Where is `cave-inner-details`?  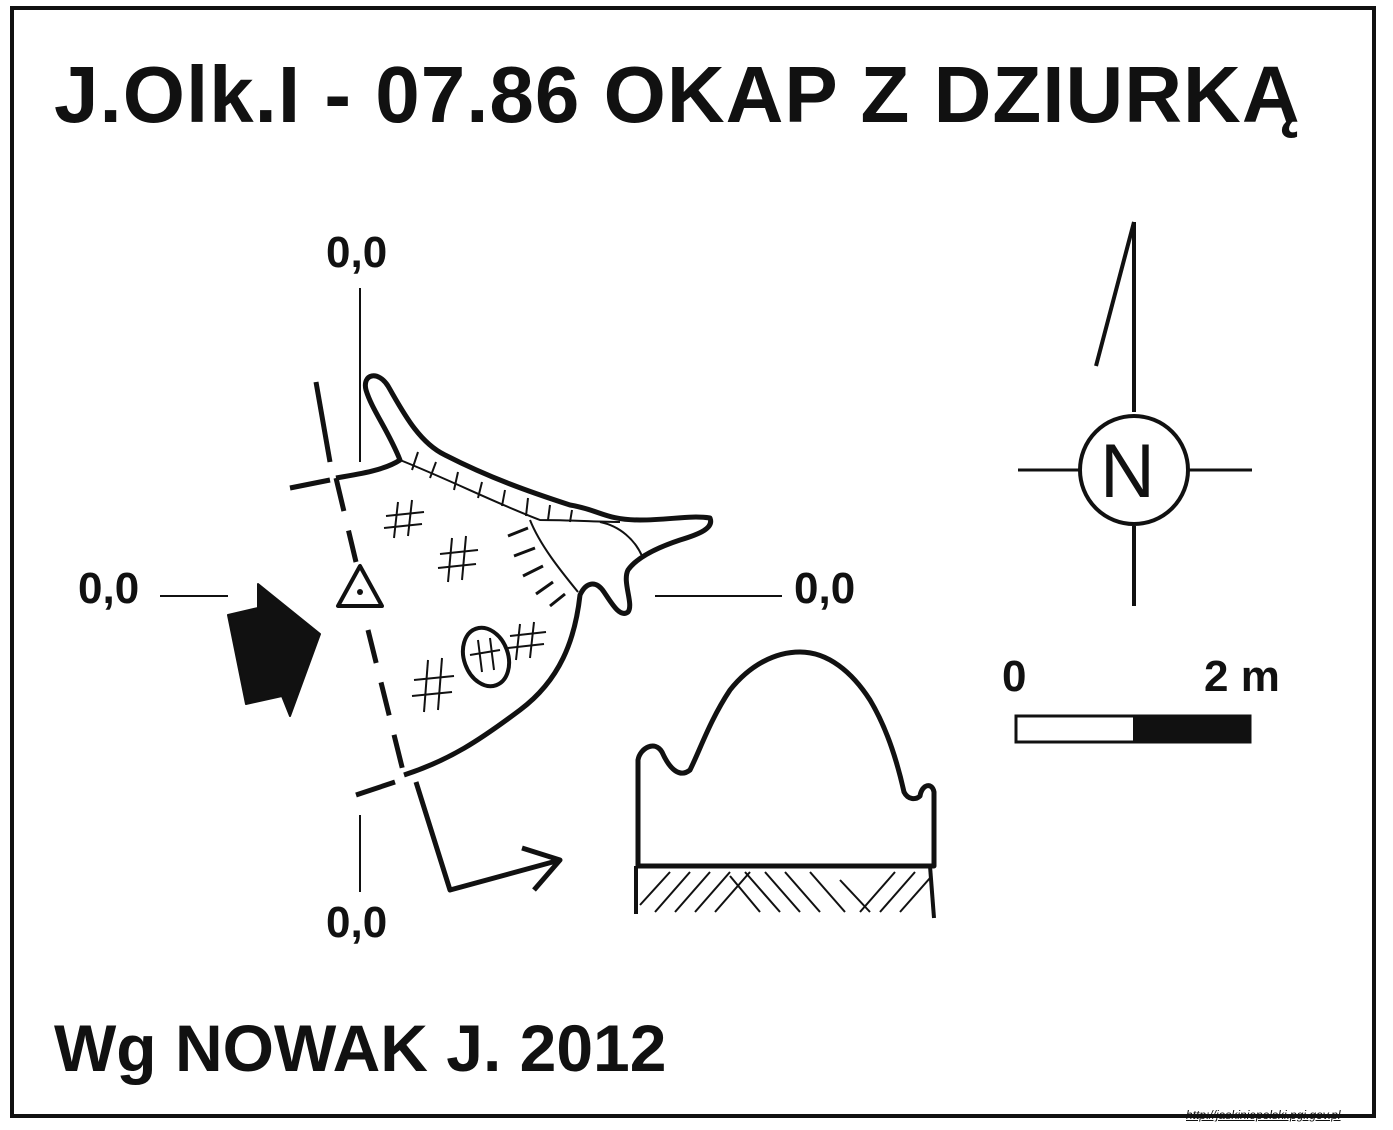 cave-inner-details is located at coordinates (521, 522).